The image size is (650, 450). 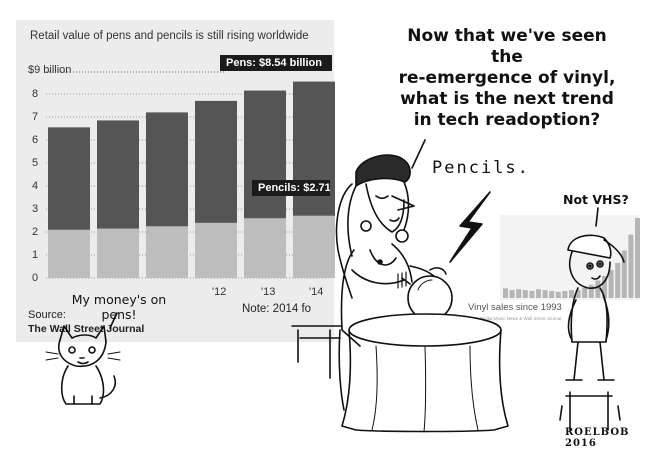 I want to click on cat-speech: My money's on pens!, so click(x=119, y=307).